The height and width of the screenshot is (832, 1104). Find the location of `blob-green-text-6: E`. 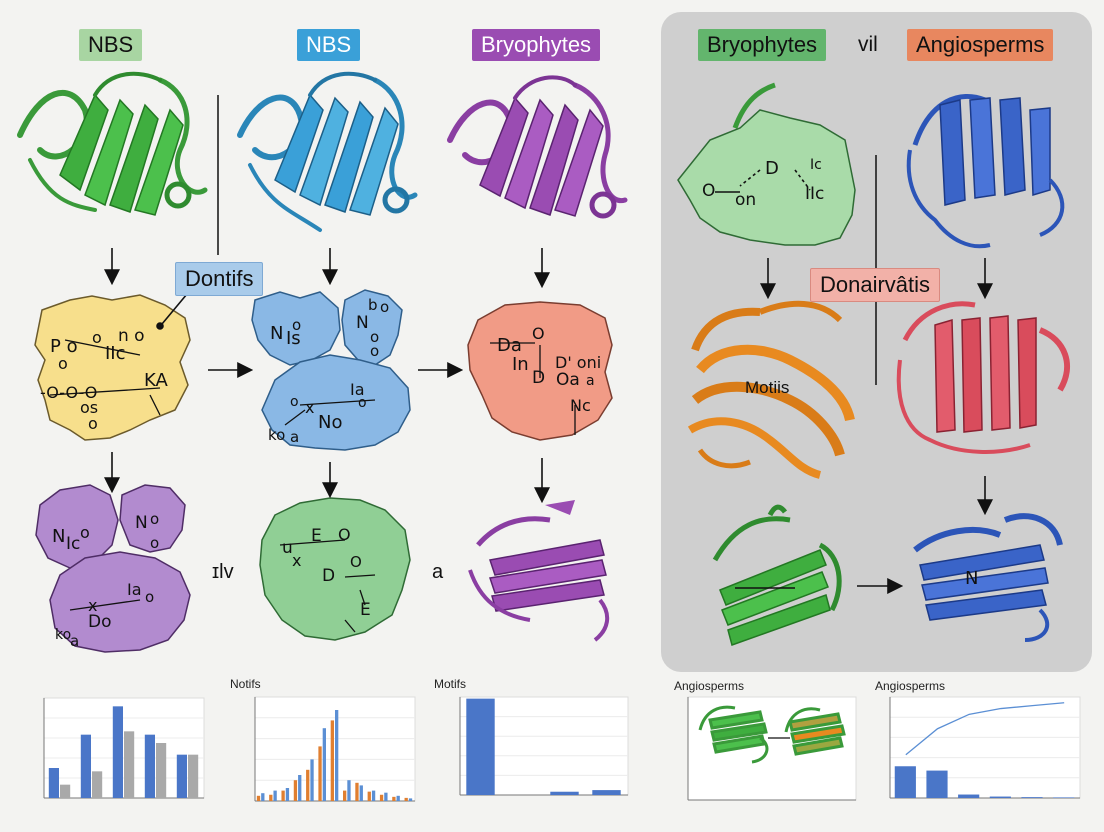

blob-green-text-6: E is located at coordinates (365, 610).